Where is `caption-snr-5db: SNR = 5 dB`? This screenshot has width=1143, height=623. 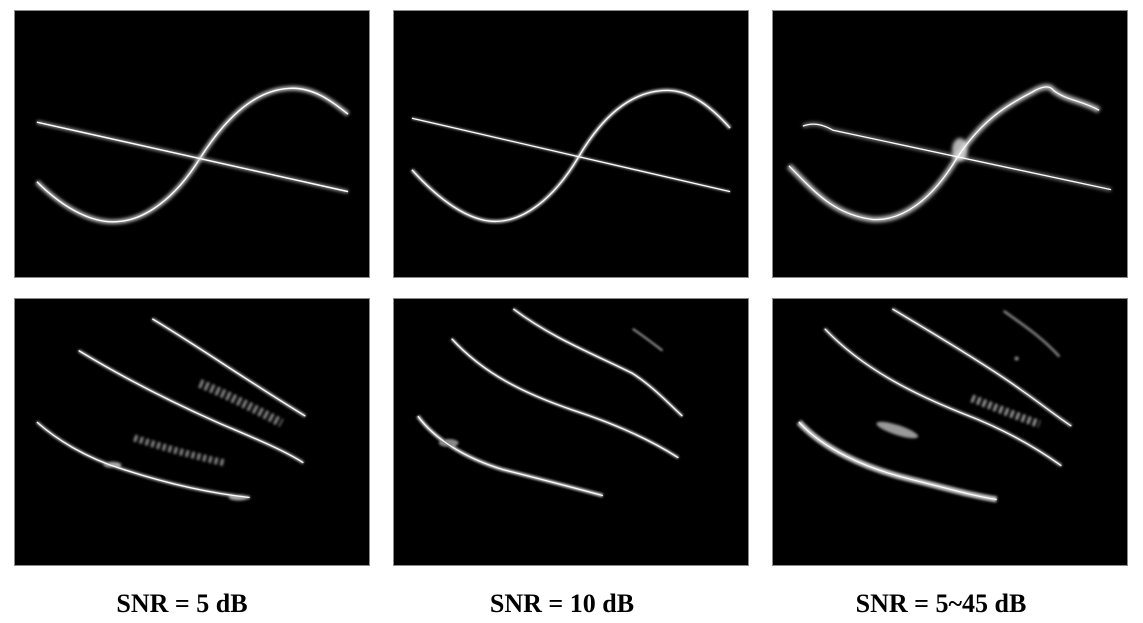 caption-snr-5db: SNR = 5 dB is located at coordinates (182, 603).